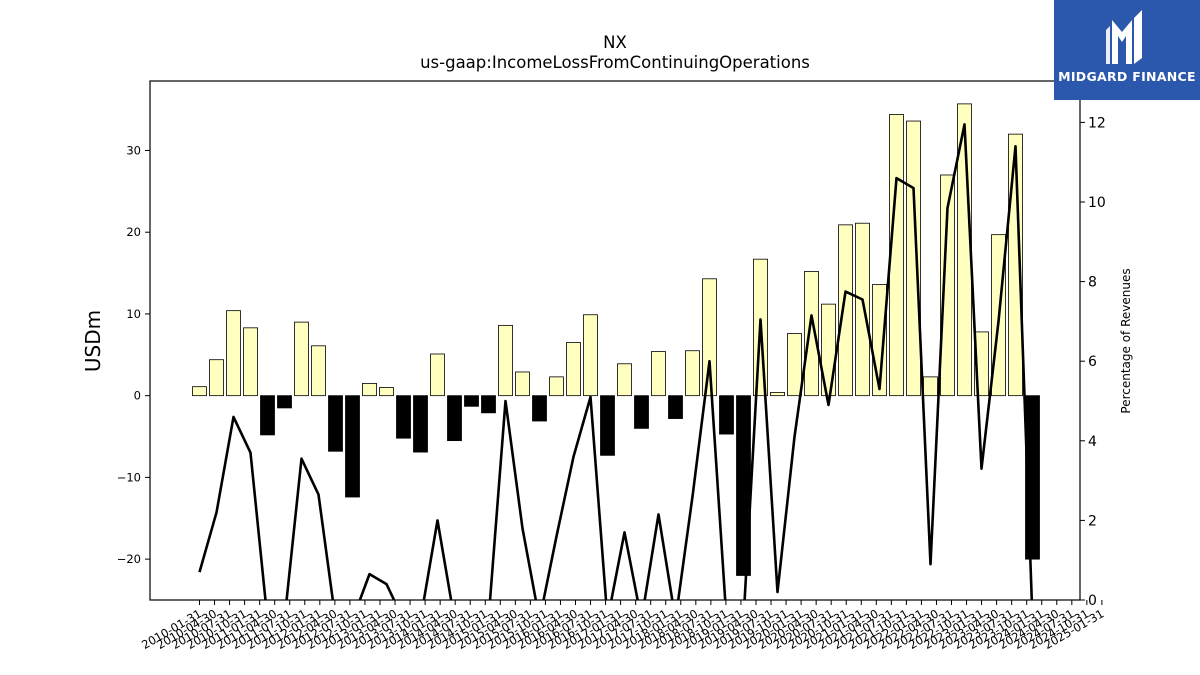 This screenshot has width=1200, height=675. I want to click on y-tick-label--10: −10, so click(129, 477).